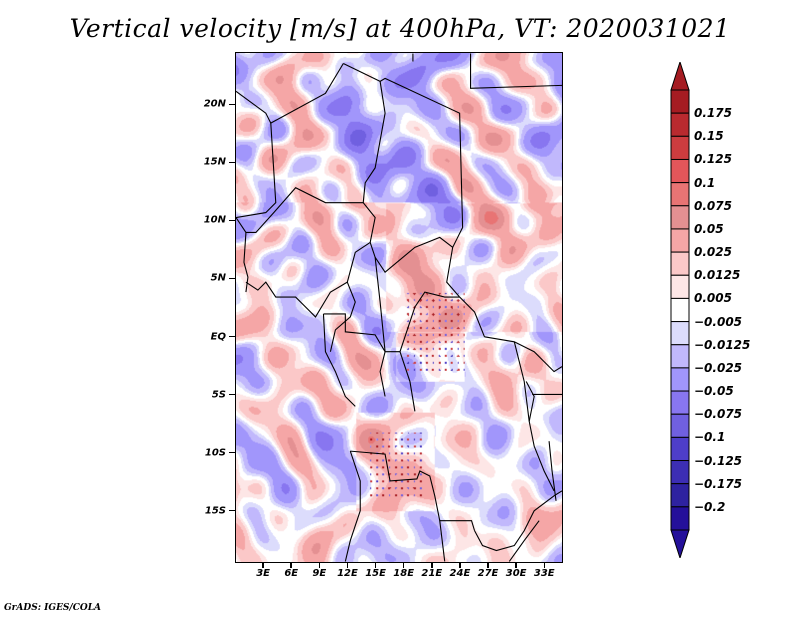  Describe the element at coordinates (718, 460) in the screenshot. I see `colorbar-label: −0.125` at that location.